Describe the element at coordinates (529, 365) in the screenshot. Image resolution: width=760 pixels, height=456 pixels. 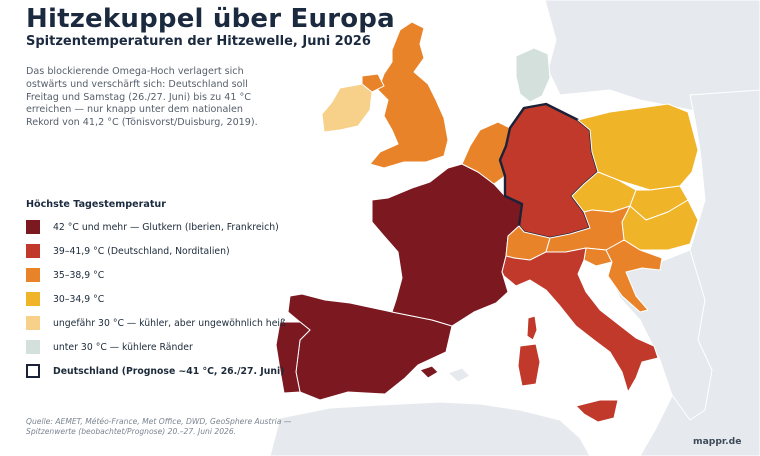
I see `region-sardinia` at that location.